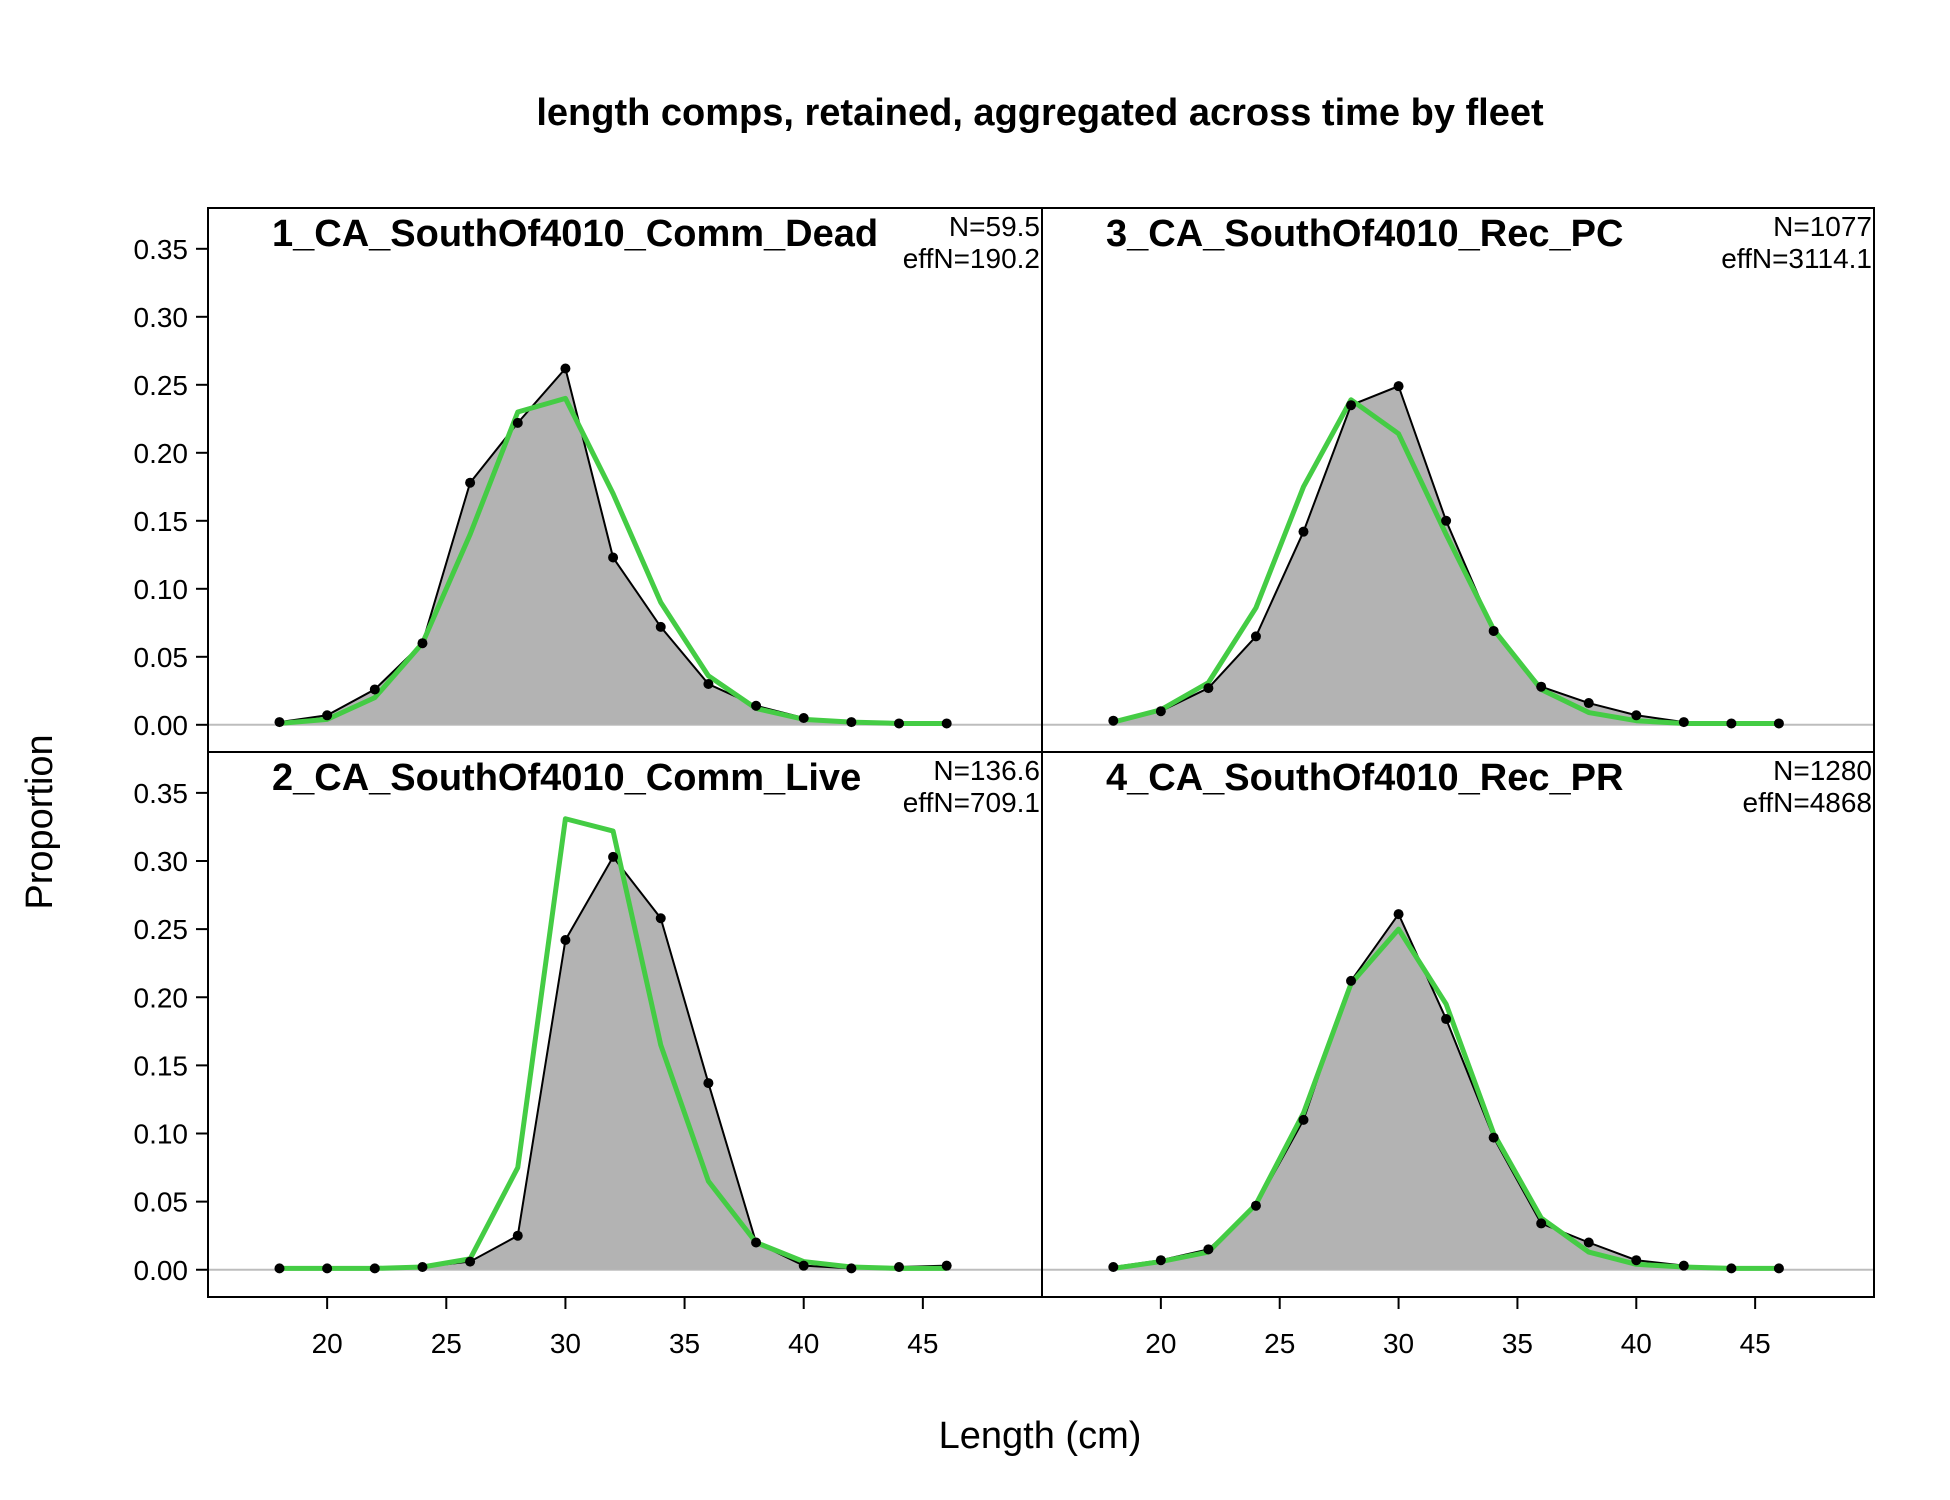 This screenshot has width=1950, height=1500. I want to click on panel-label: 2_CA_SouthOf4010_Comm_Live, so click(566, 778).